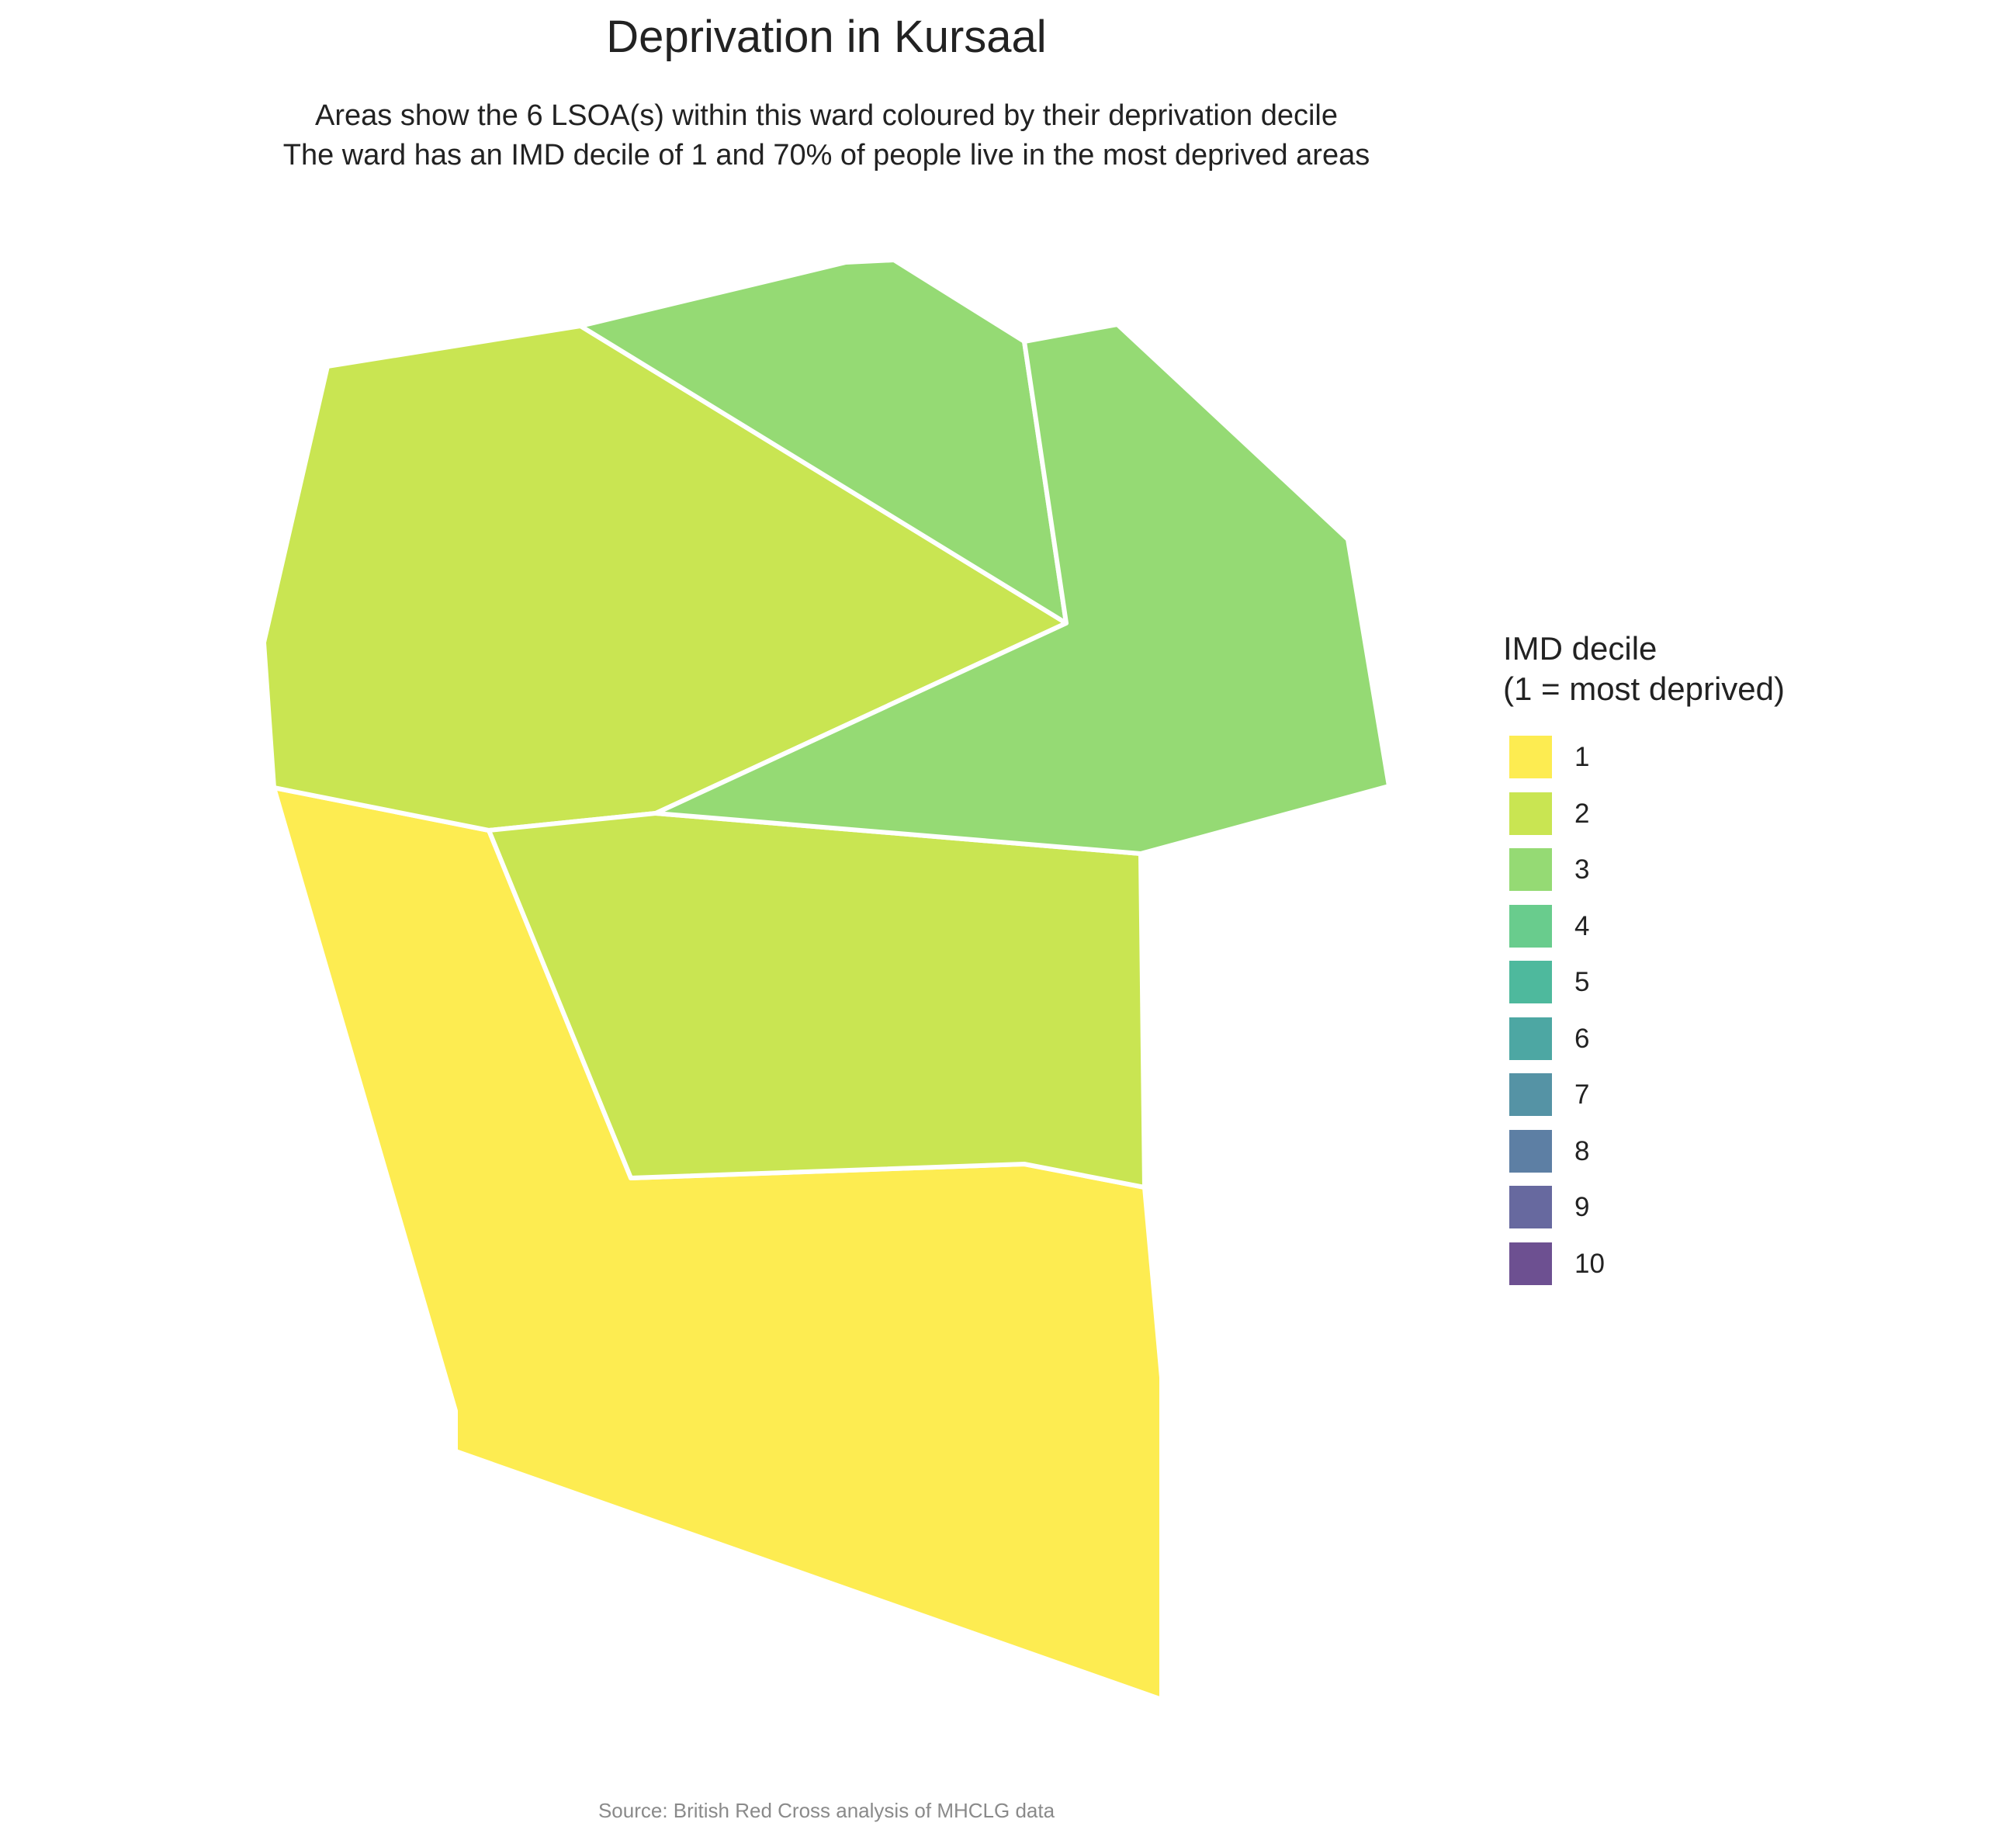 The image size is (2016, 1833). What do you see at coordinates (1582, 1207) in the screenshot?
I see `legend-label: 9` at bounding box center [1582, 1207].